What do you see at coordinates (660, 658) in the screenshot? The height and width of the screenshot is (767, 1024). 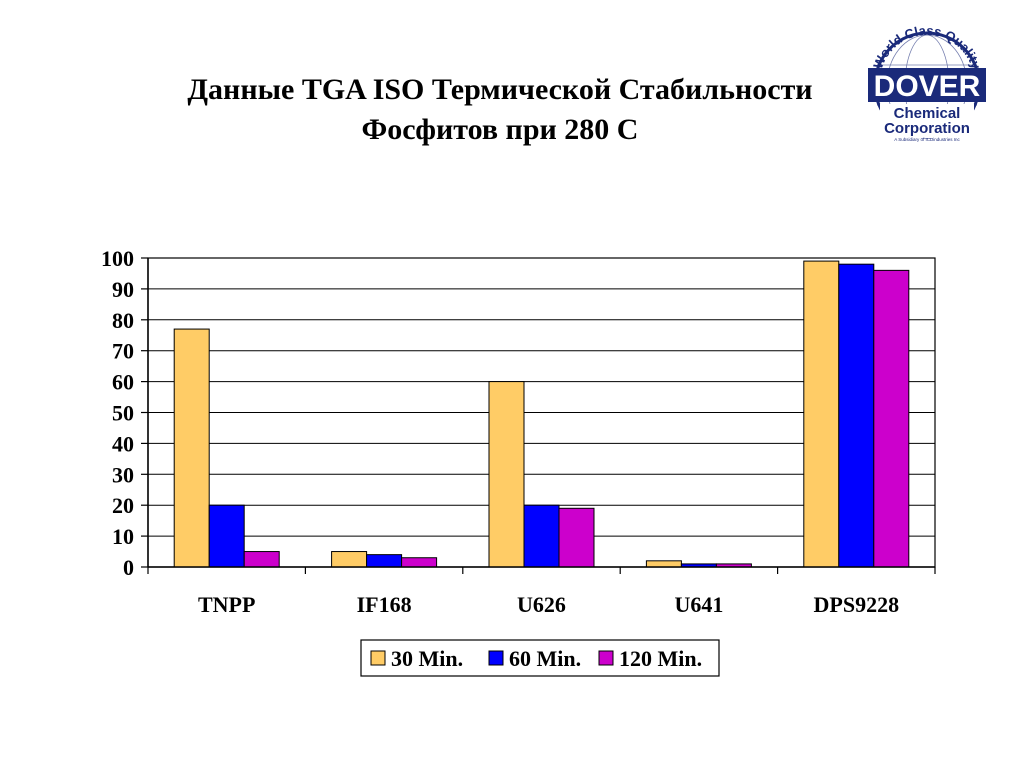 I see `legend-label: 120 Min.` at bounding box center [660, 658].